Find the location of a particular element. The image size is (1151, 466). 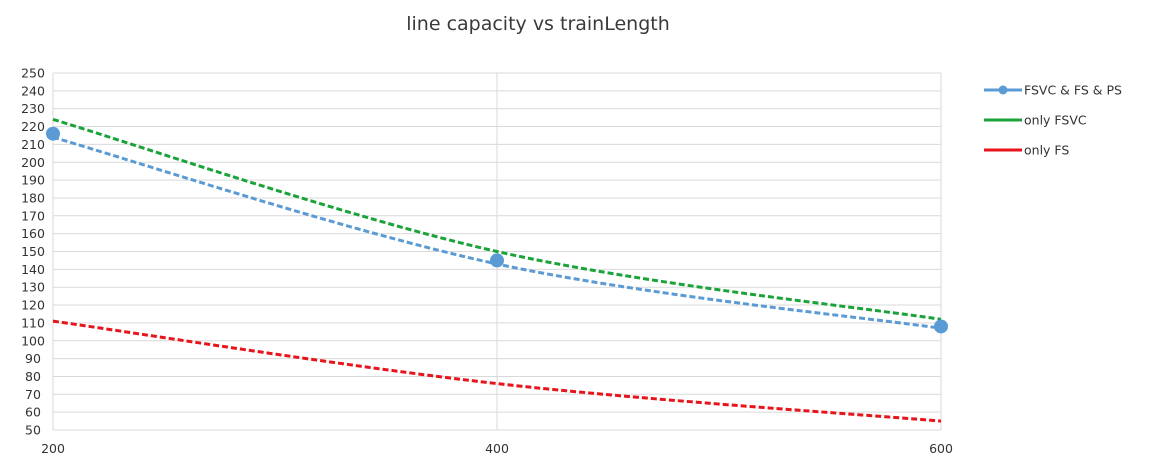

y-tick-label: 190 is located at coordinates (33, 180).